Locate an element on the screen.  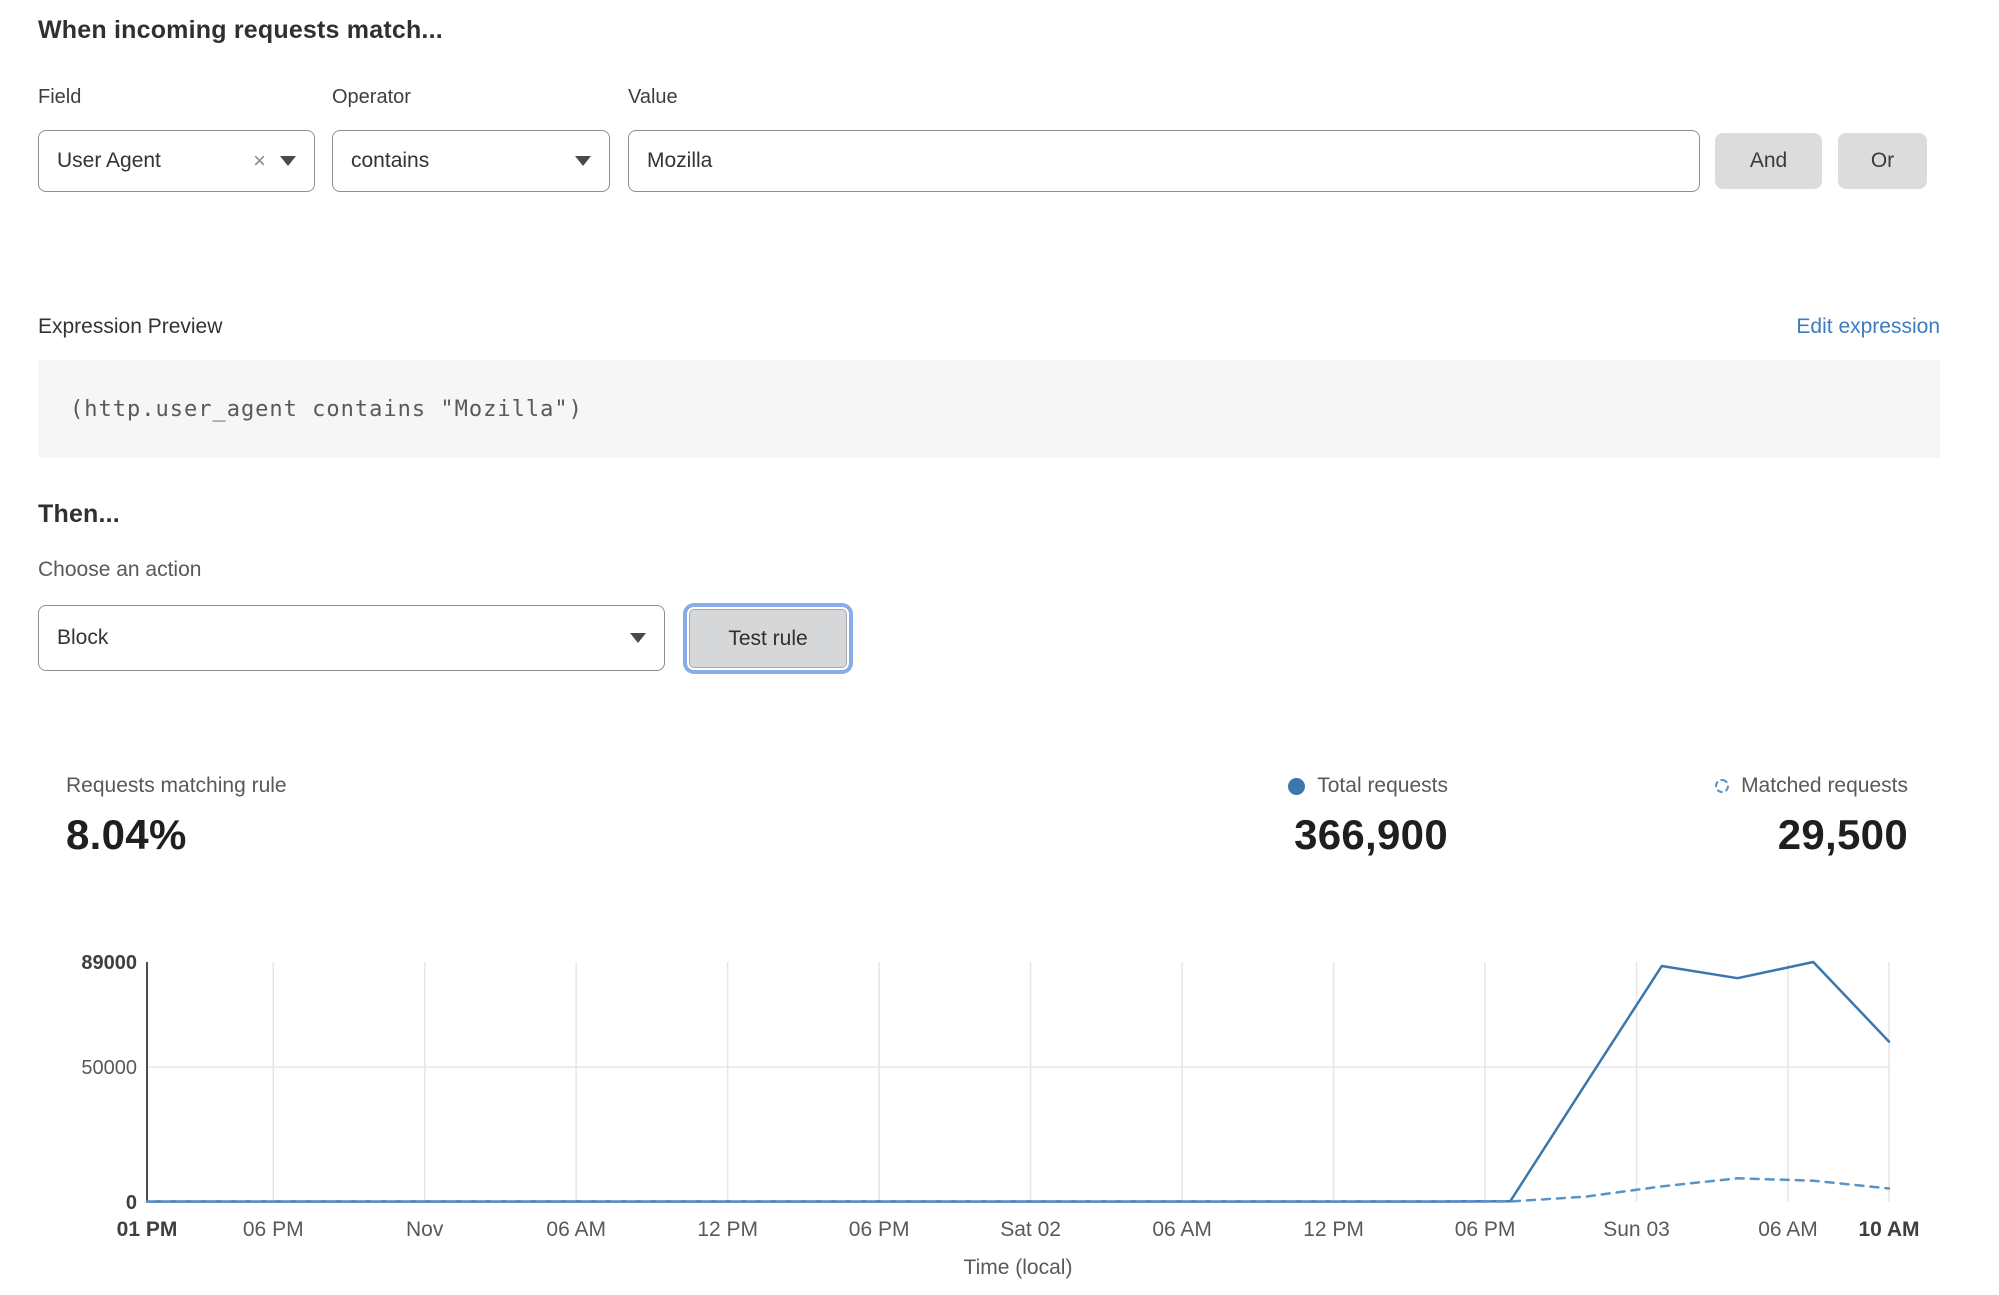
stat-total-requests: Total requests 366,900 is located at coordinates (1368, 816).